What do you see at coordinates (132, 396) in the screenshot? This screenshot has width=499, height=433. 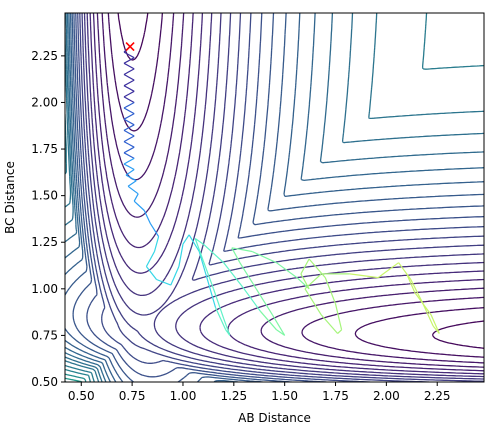 I see `x-tick-label: 0.75` at bounding box center [132, 396].